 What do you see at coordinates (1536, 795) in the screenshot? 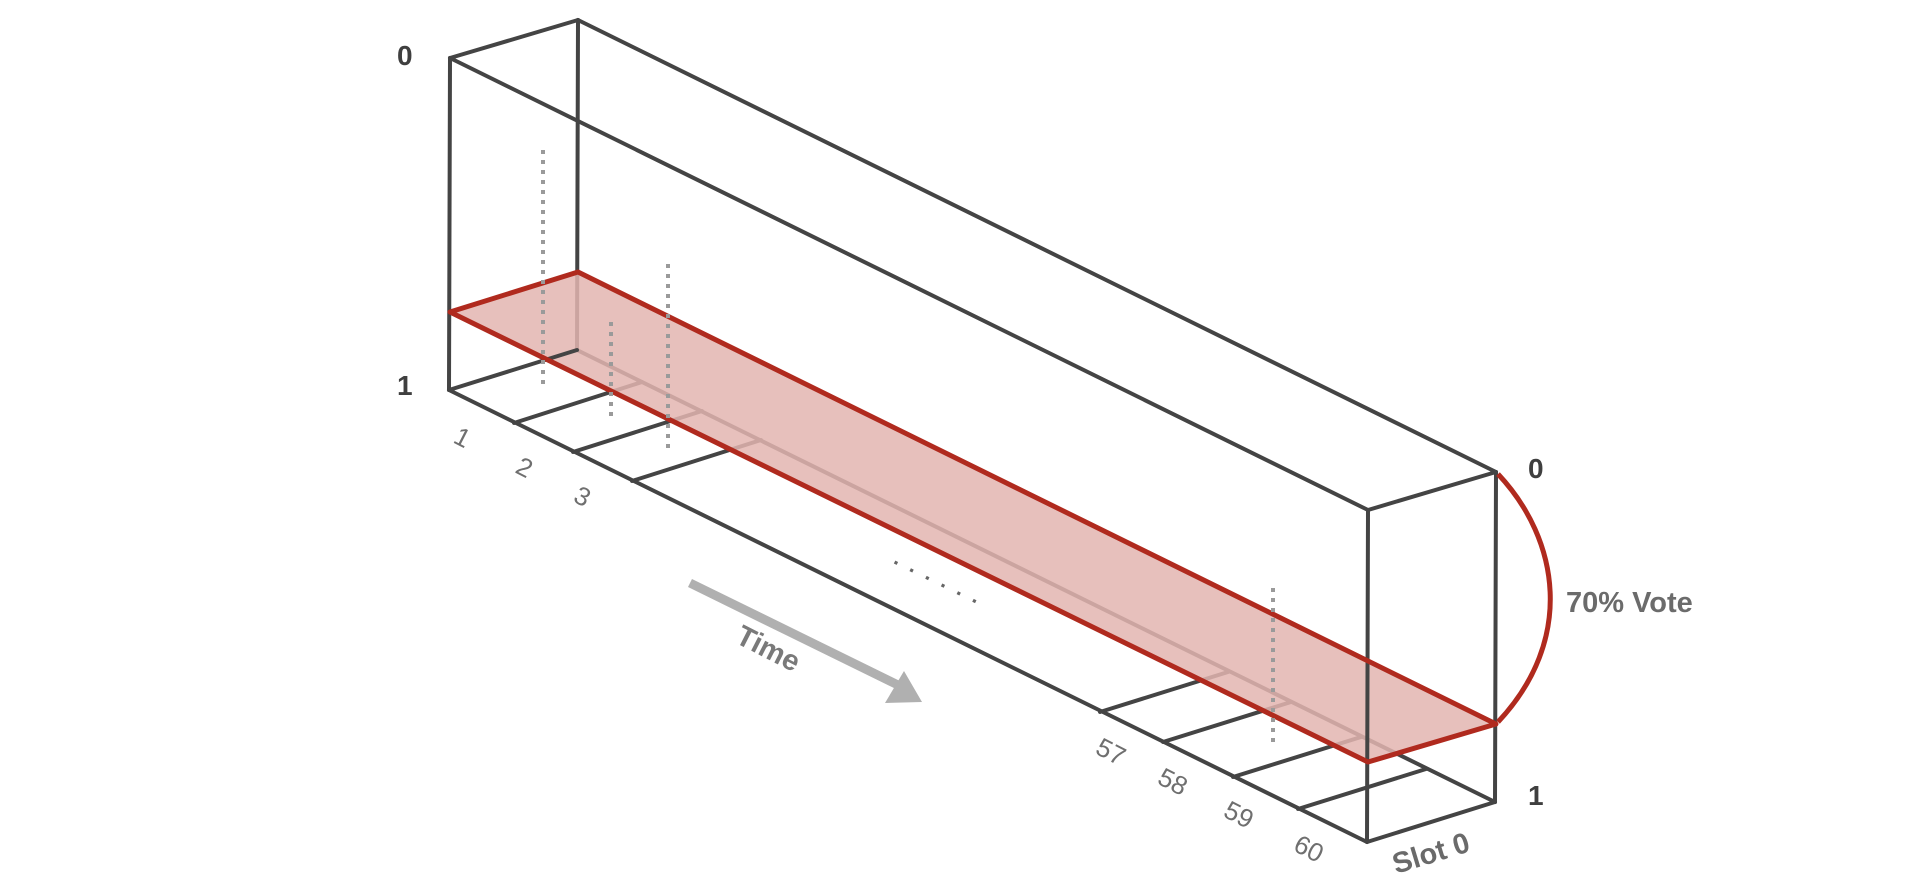
I see `right-bottom-label: 1` at bounding box center [1536, 795].